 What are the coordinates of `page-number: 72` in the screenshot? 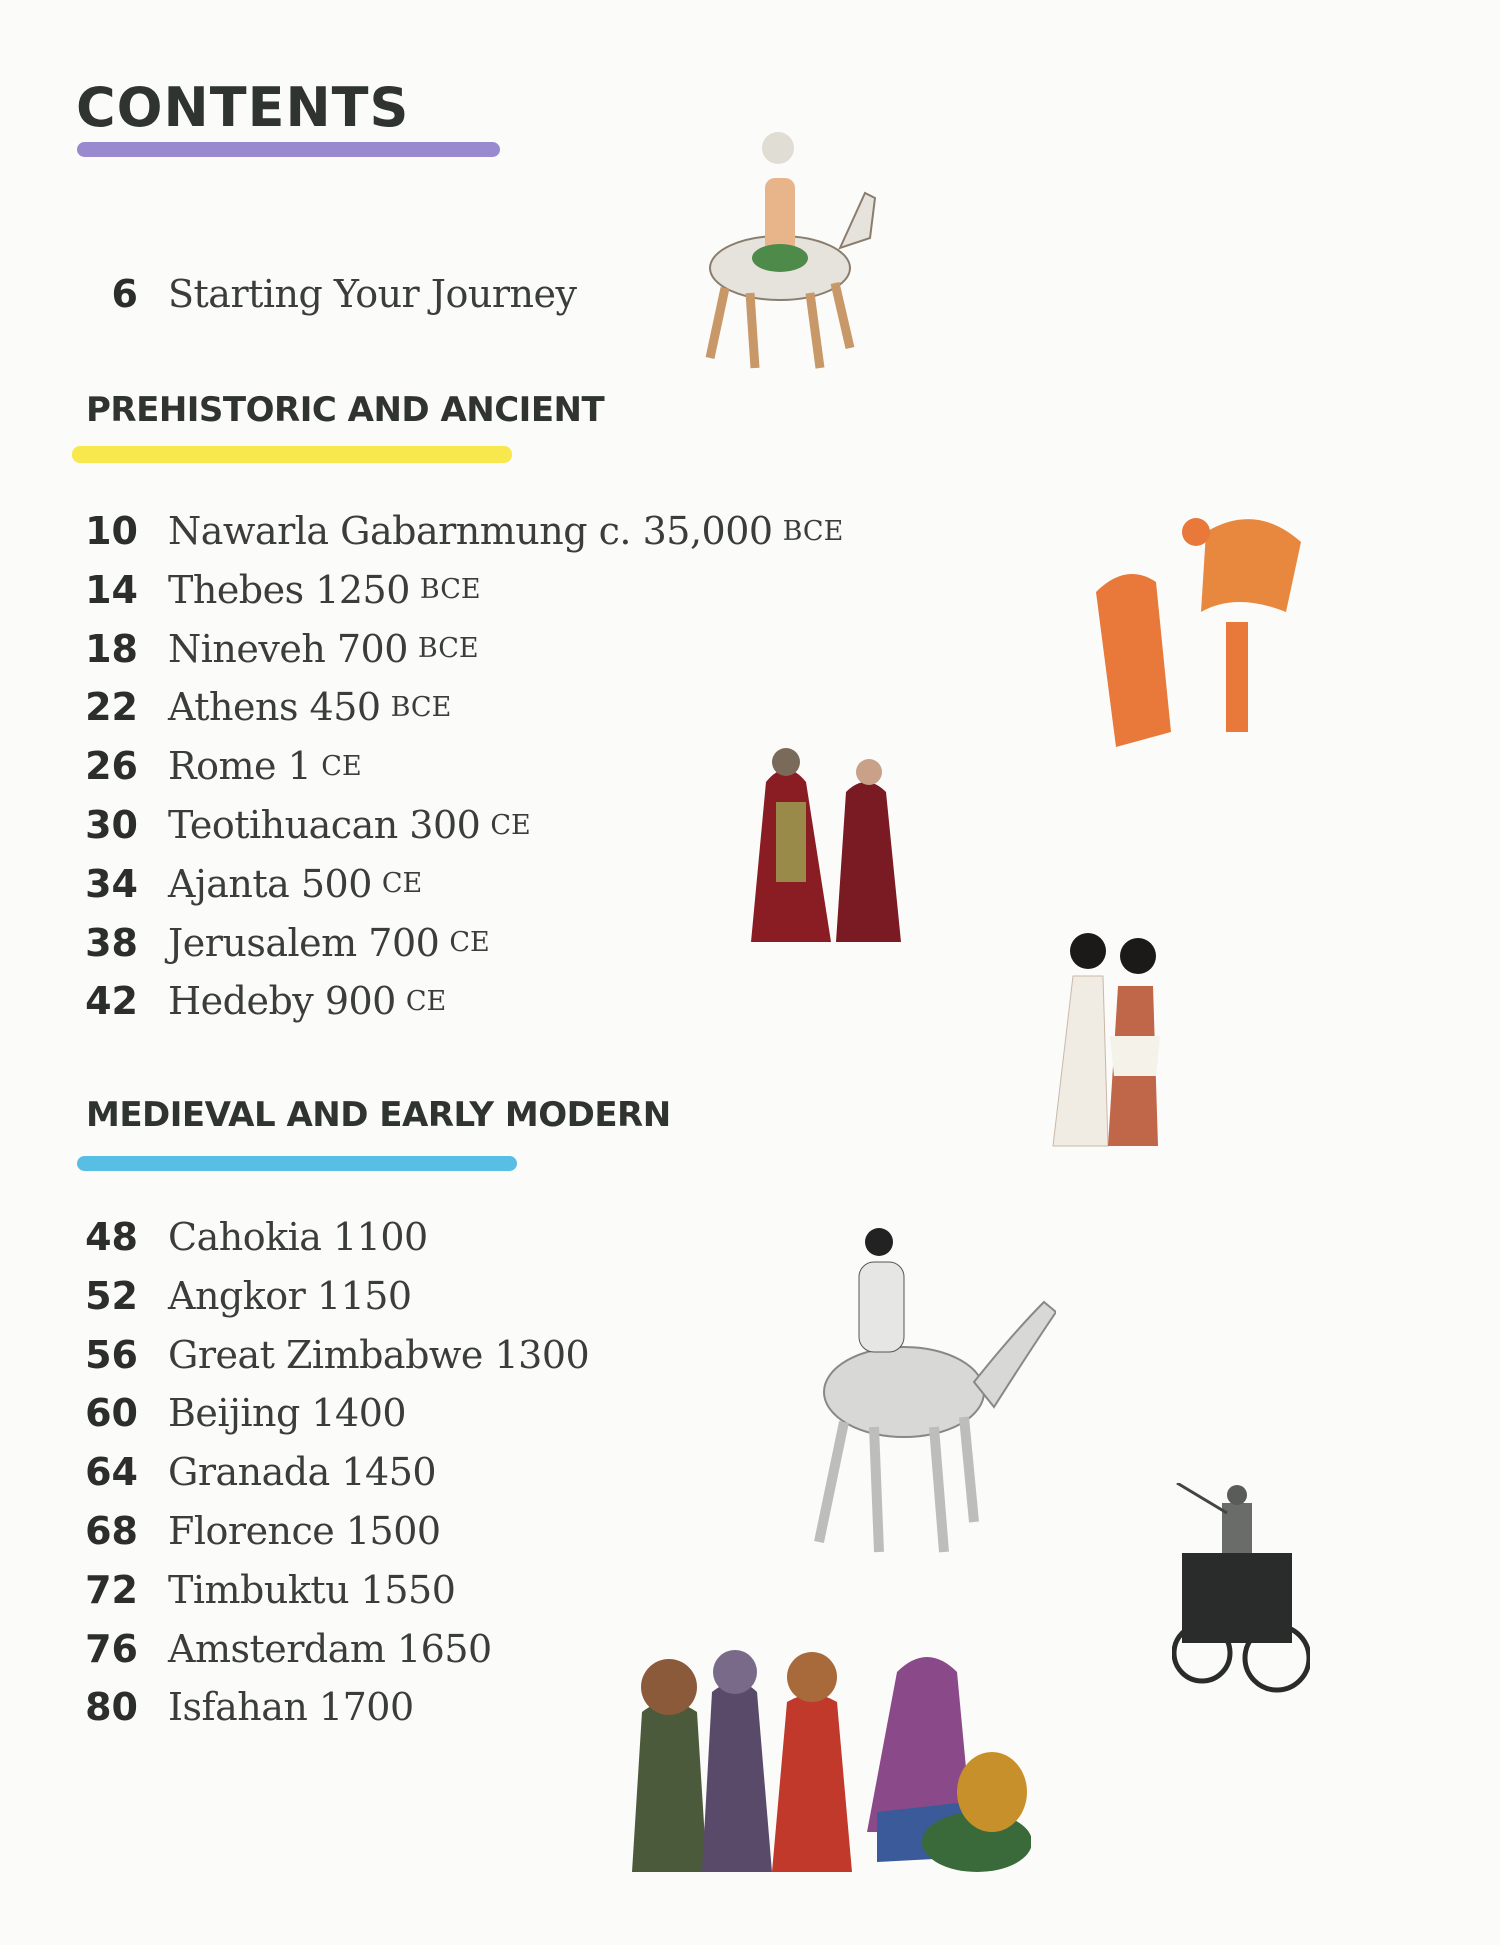 It's located at (111, 1589).